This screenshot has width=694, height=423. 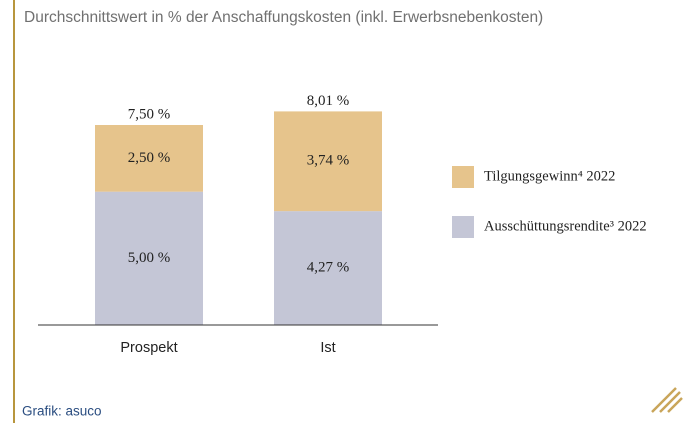 What do you see at coordinates (328, 101) in the screenshot?
I see `total-label: 8,01 %` at bounding box center [328, 101].